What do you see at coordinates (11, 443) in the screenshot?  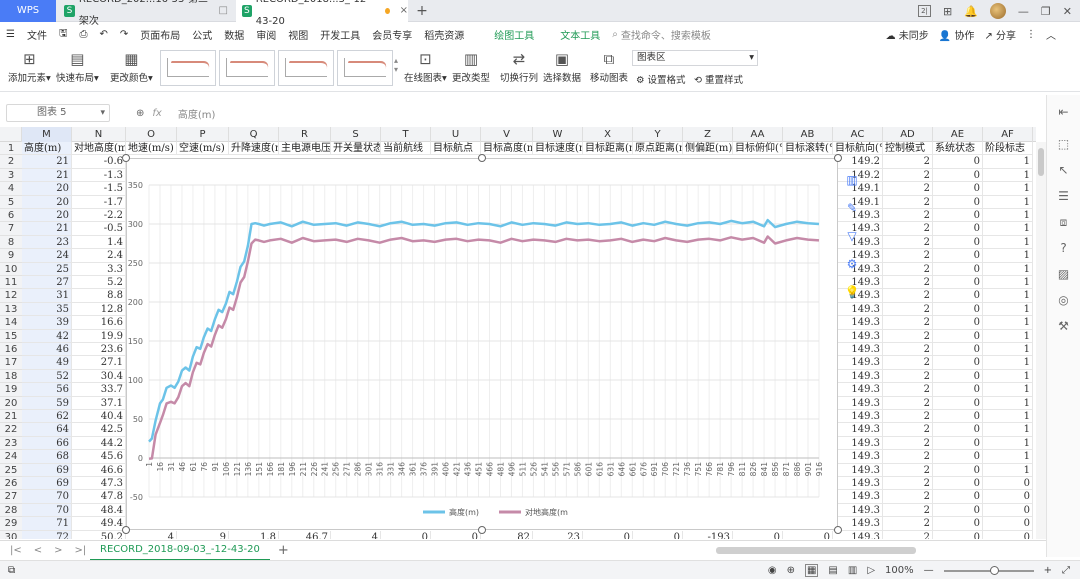 I see `row-header: 23` at bounding box center [11, 443].